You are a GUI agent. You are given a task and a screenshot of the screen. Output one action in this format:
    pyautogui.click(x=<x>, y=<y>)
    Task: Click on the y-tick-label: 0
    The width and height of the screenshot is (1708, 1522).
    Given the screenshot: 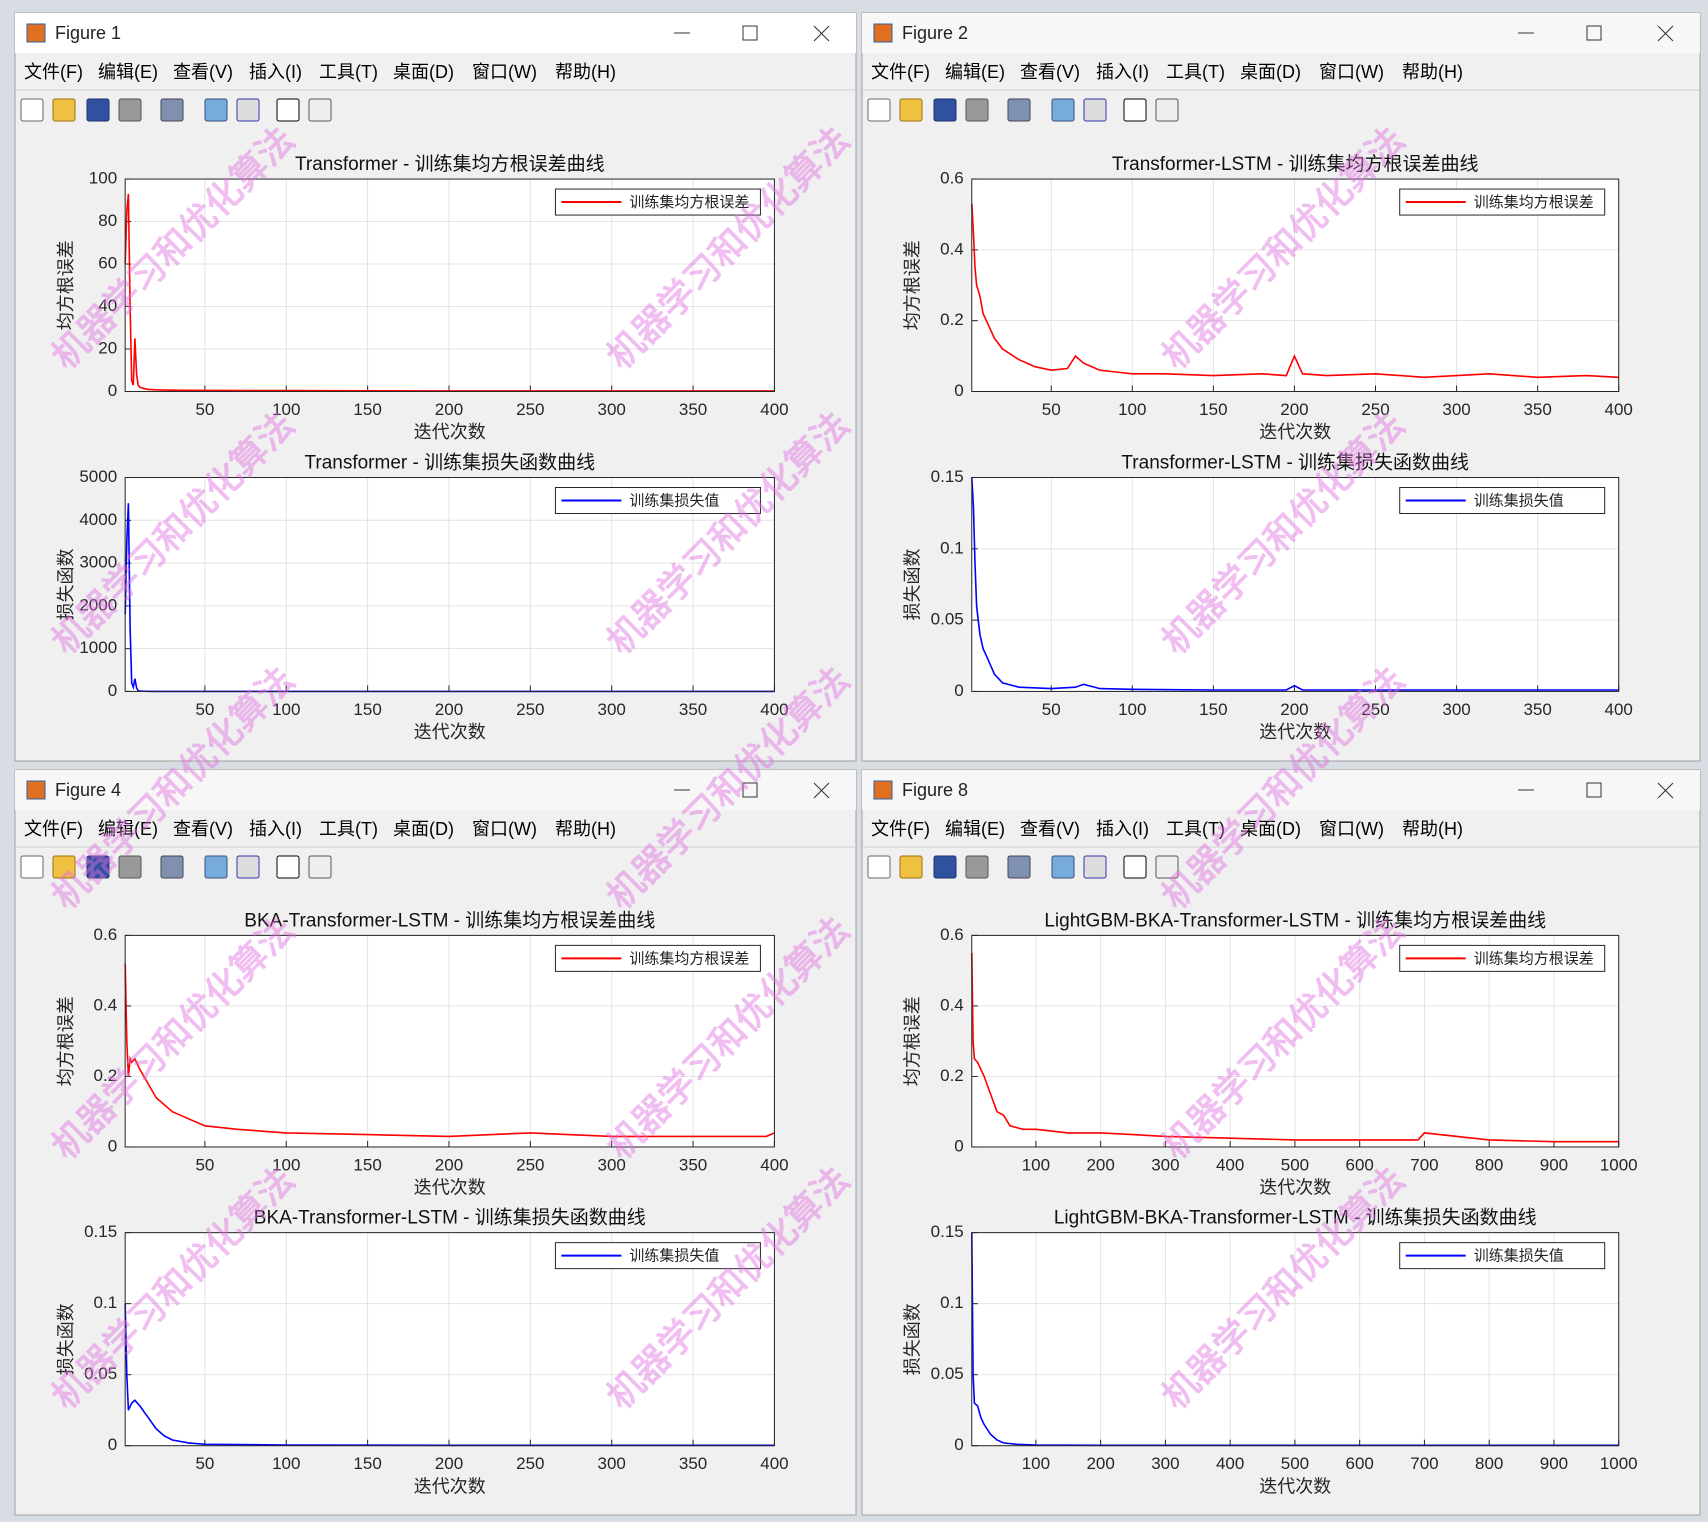 What is the action you would take?
    pyautogui.click(x=958, y=690)
    